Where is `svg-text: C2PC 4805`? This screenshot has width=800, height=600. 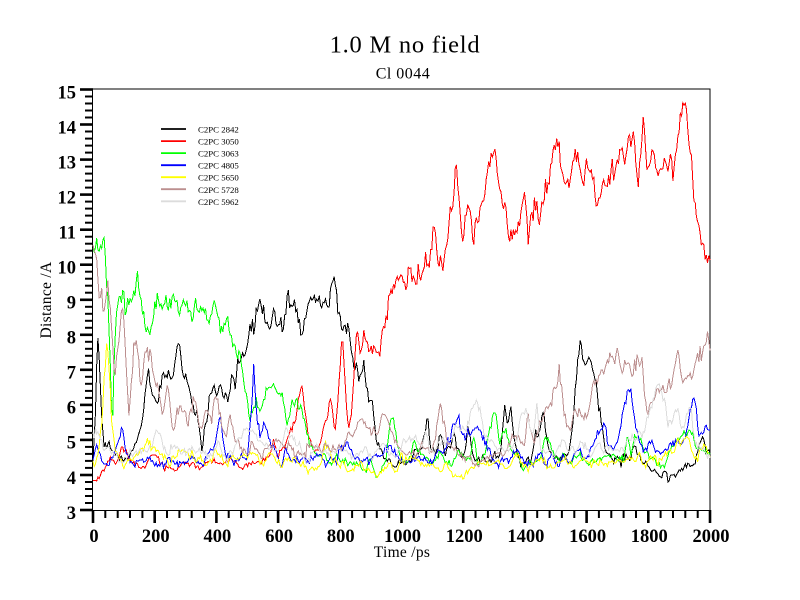 svg-text: C2PC 4805 is located at coordinates (218, 166).